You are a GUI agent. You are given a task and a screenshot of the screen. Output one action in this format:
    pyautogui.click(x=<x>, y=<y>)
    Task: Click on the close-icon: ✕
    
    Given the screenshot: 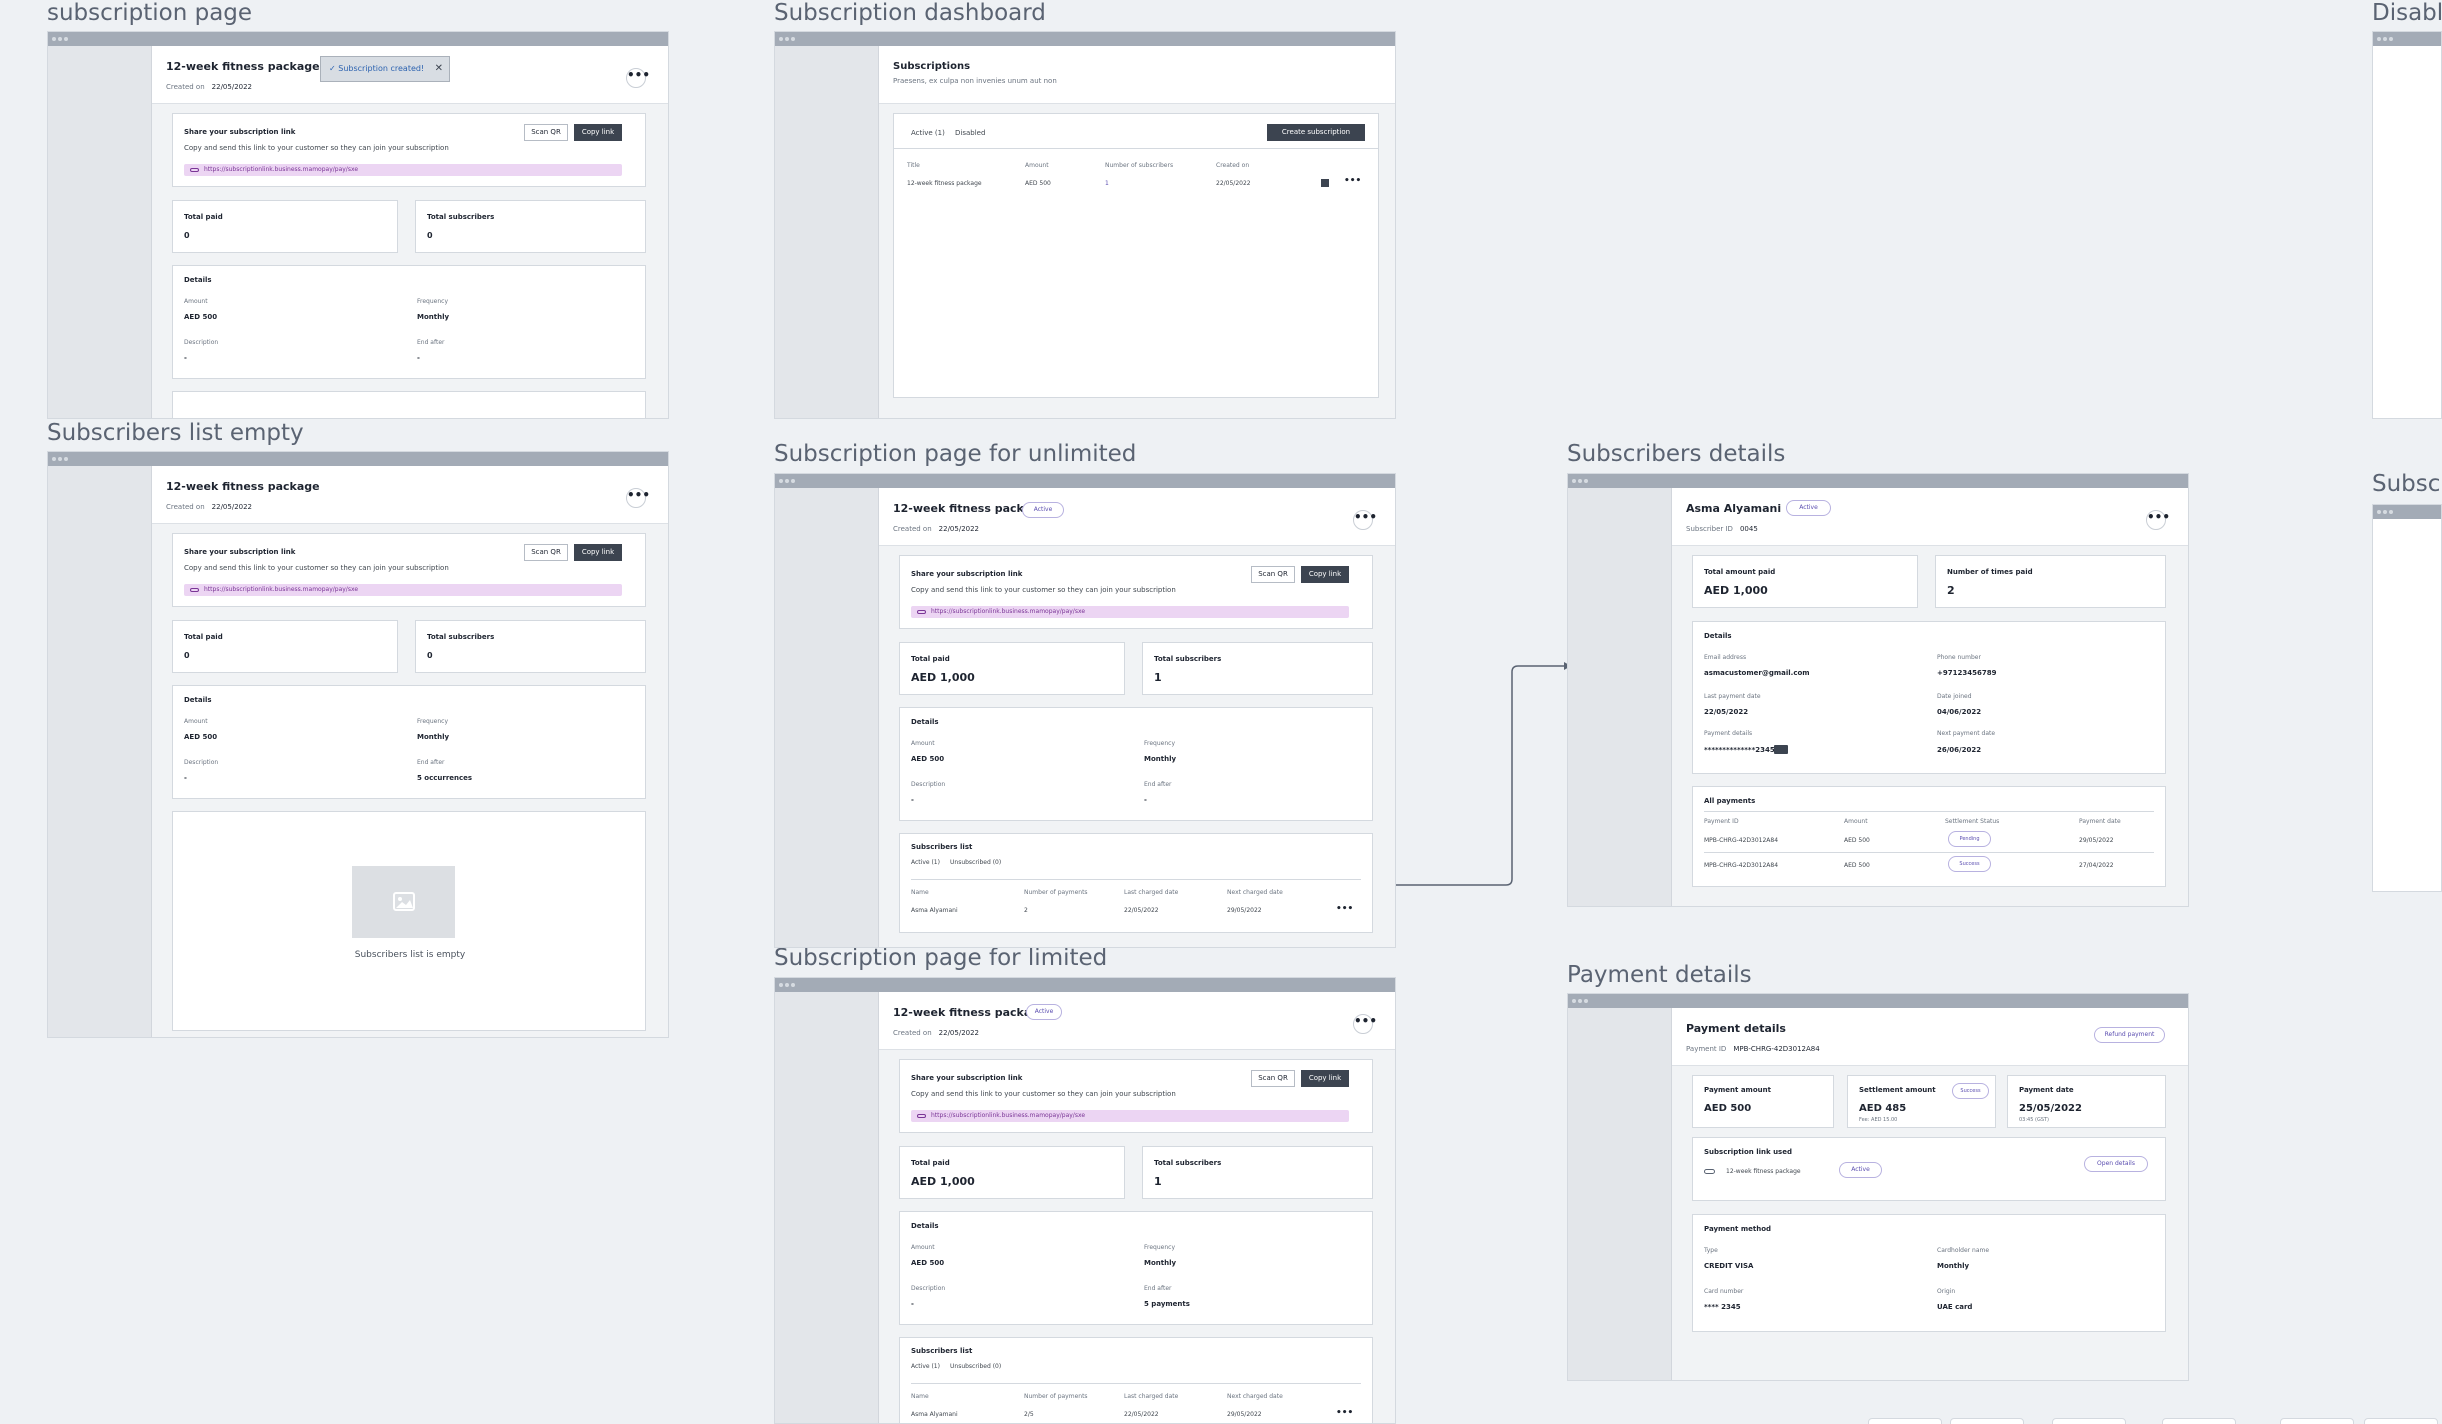 What is the action you would take?
    pyautogui.click(x=438, y=68)
    